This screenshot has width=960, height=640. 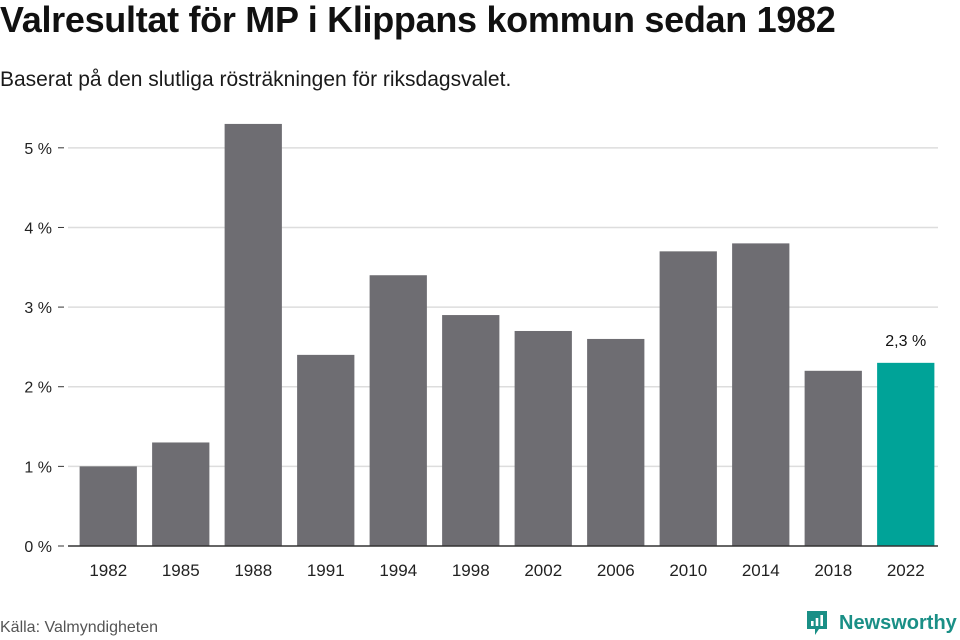 I want to click on x-tick-label: 1988, so click(x=253, y=570).